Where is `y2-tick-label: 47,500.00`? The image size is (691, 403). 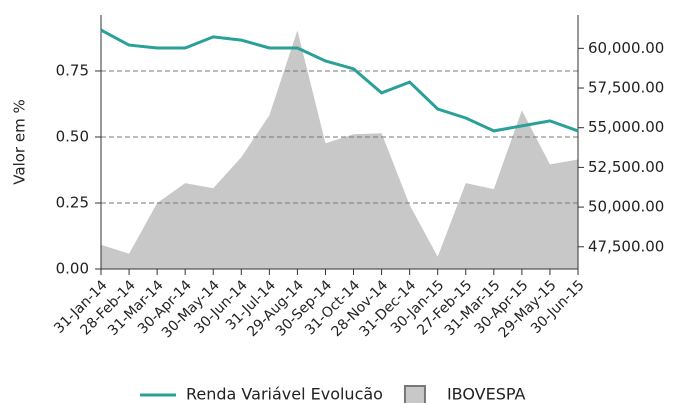
y2-tick-label: 47,500.00 is located at coordinates (626, 246).